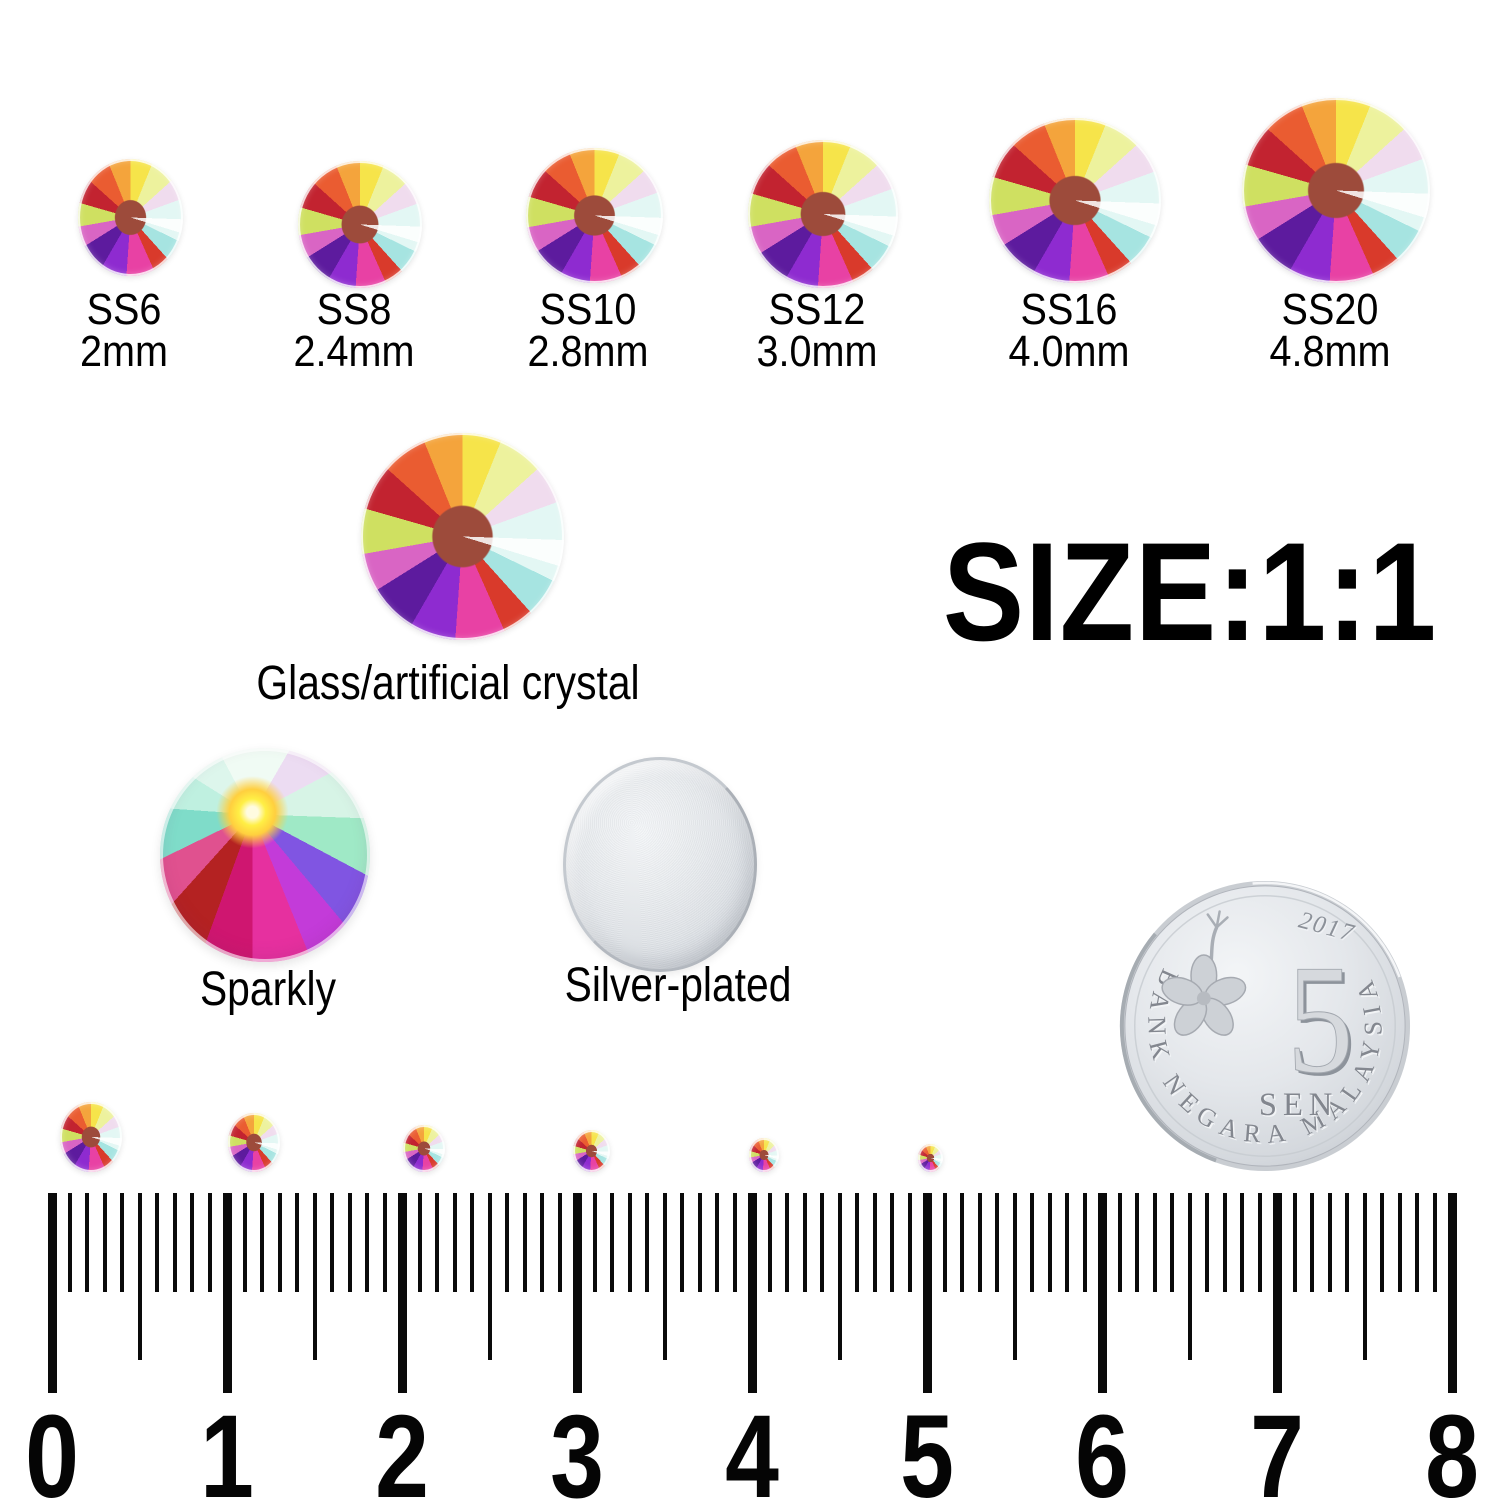  Describe the element at coordinates (360, 224) in the screenshot. I see `rhinestone-ss8` at that location.